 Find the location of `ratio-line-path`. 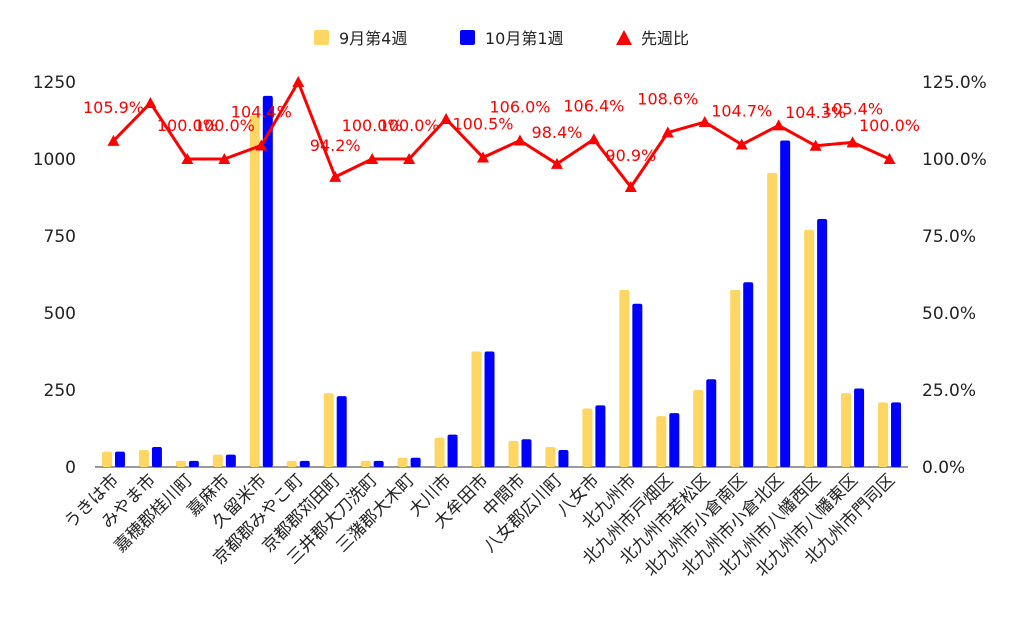

ratio-line-path is located at coordinates (501, 134).